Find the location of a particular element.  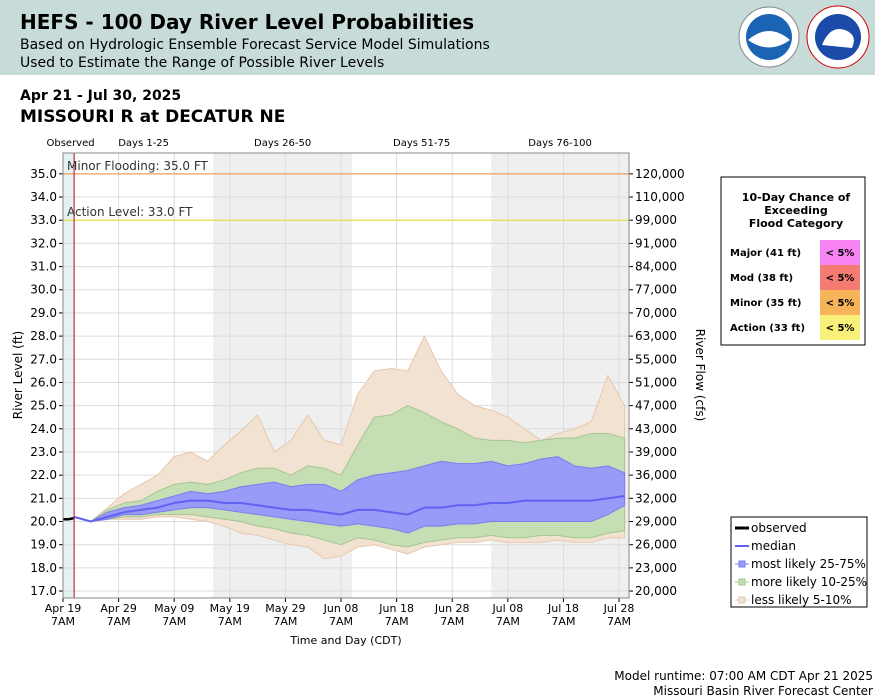

y2-tick-label: 99,000 is located at coordinates (656, 220).